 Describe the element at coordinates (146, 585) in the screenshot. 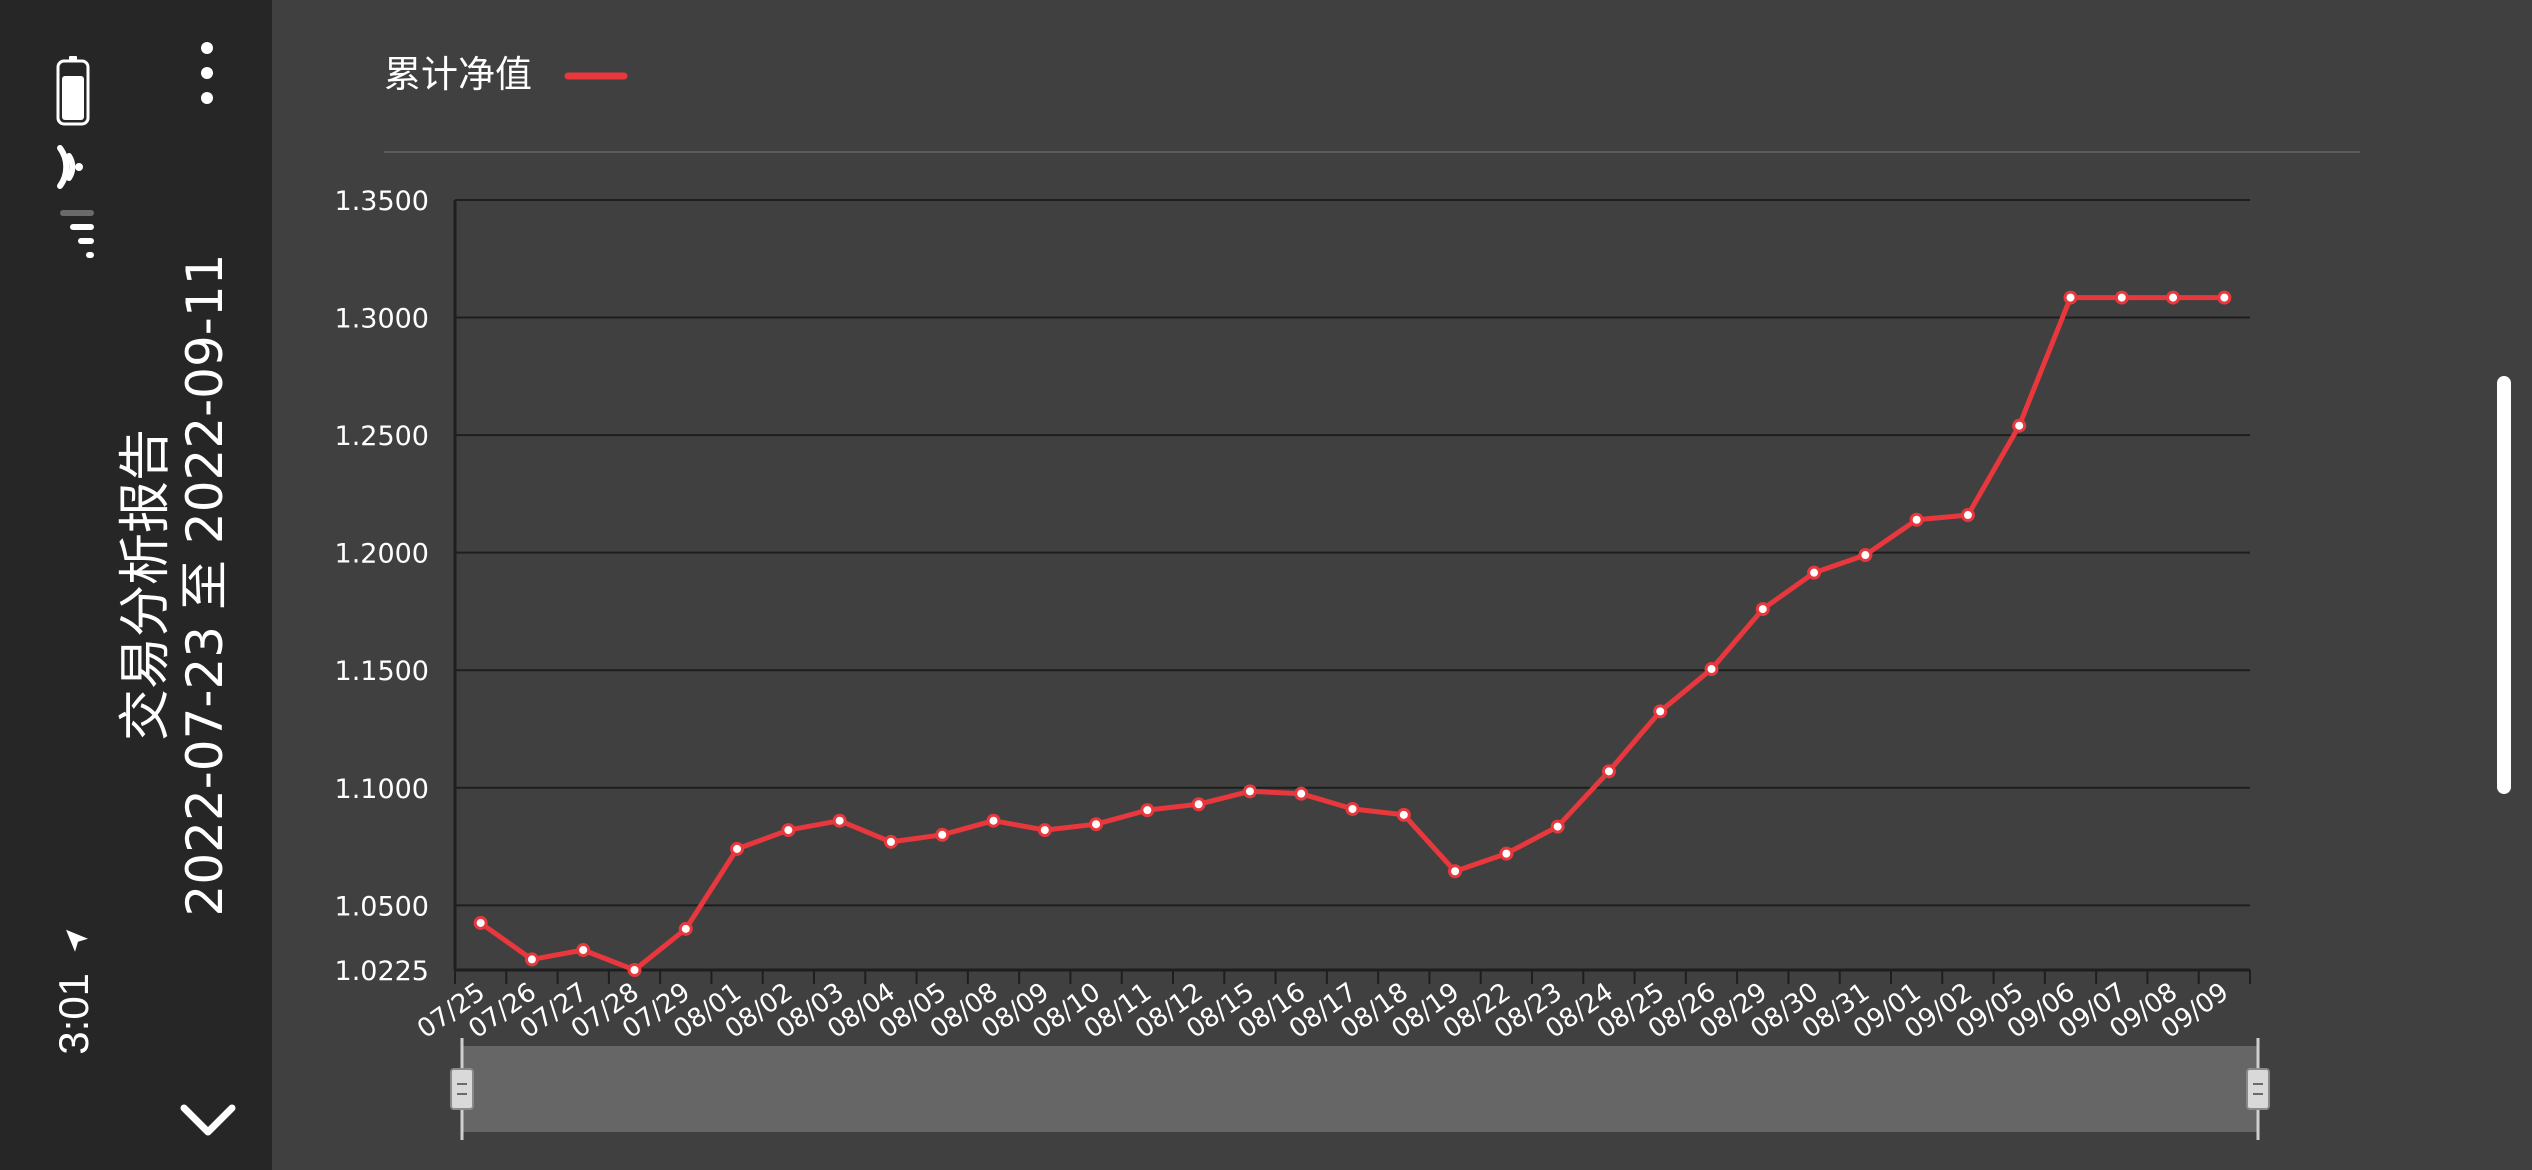

I see `report-title: 交易分析报告` at that location.